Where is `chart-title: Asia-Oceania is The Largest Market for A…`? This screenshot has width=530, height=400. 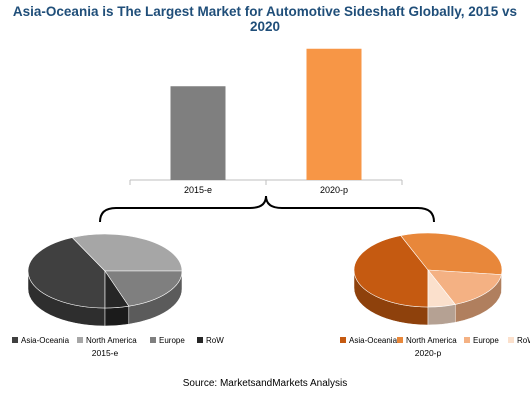
chart-title: Asia-Oceania is The Largest Market for A… is located at coordinates (265, 19).